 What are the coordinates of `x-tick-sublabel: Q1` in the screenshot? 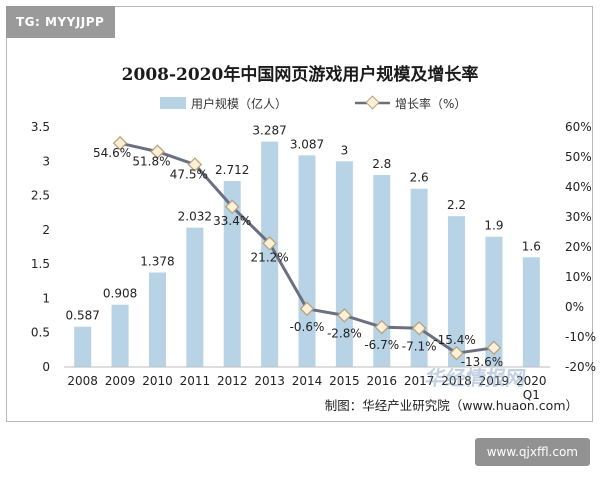 It's located at (531, 395).